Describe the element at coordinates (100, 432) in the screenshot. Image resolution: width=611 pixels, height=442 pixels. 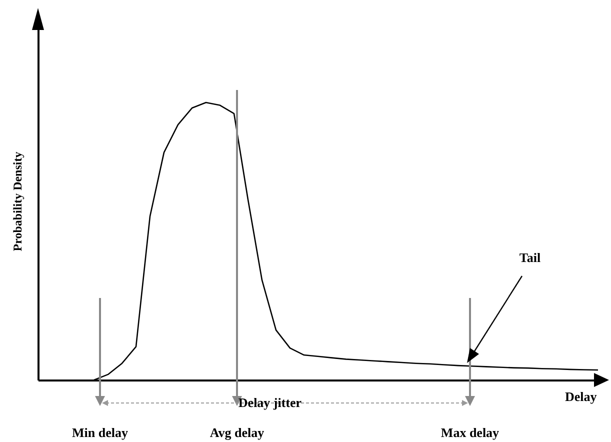
I see `text: Min delay` at that location.